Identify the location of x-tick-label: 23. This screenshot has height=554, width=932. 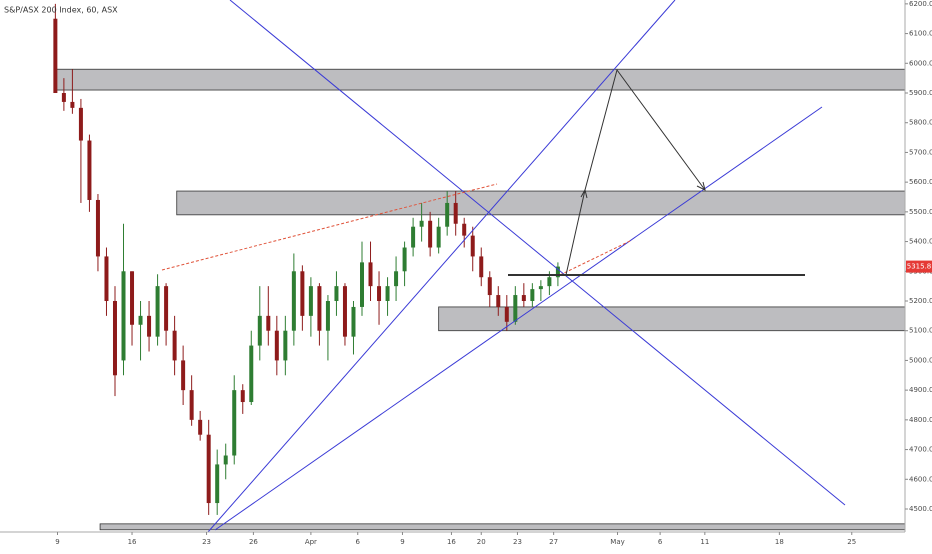
(206, 542).